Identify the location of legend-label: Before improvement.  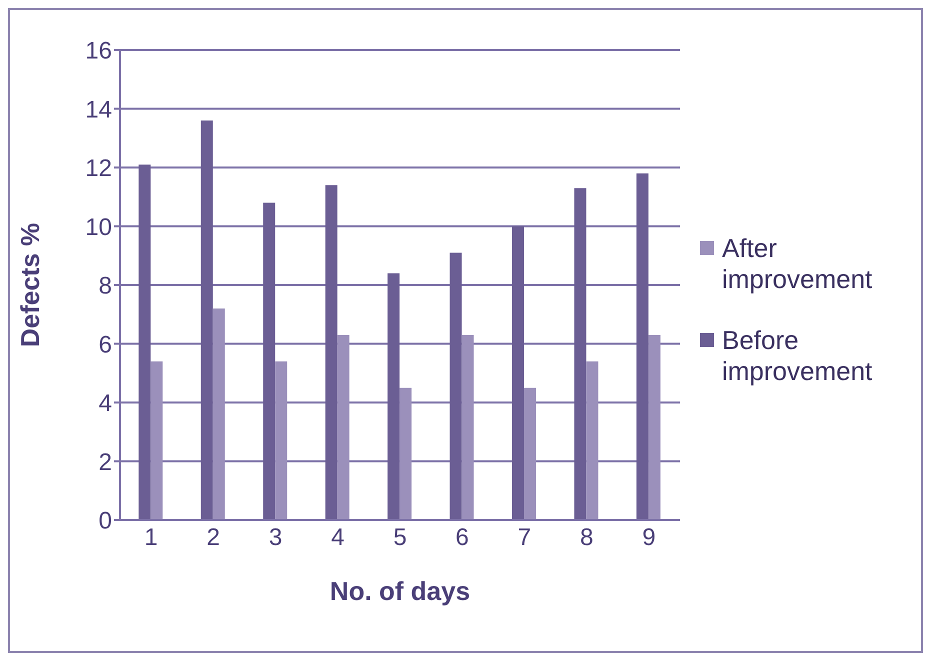
(798, 356).